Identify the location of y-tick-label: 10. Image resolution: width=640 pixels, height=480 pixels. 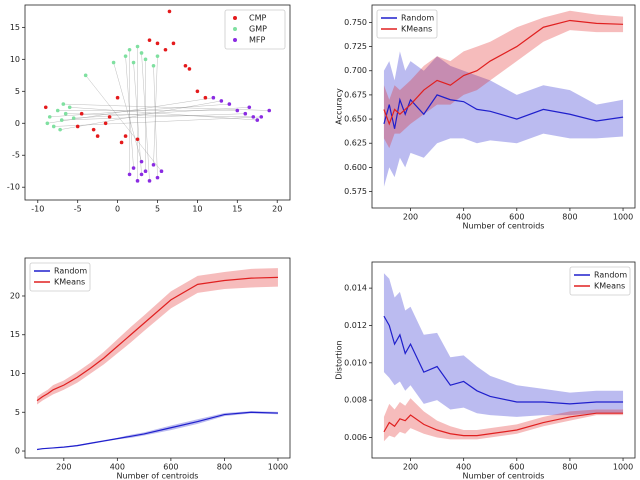
(15, 373).